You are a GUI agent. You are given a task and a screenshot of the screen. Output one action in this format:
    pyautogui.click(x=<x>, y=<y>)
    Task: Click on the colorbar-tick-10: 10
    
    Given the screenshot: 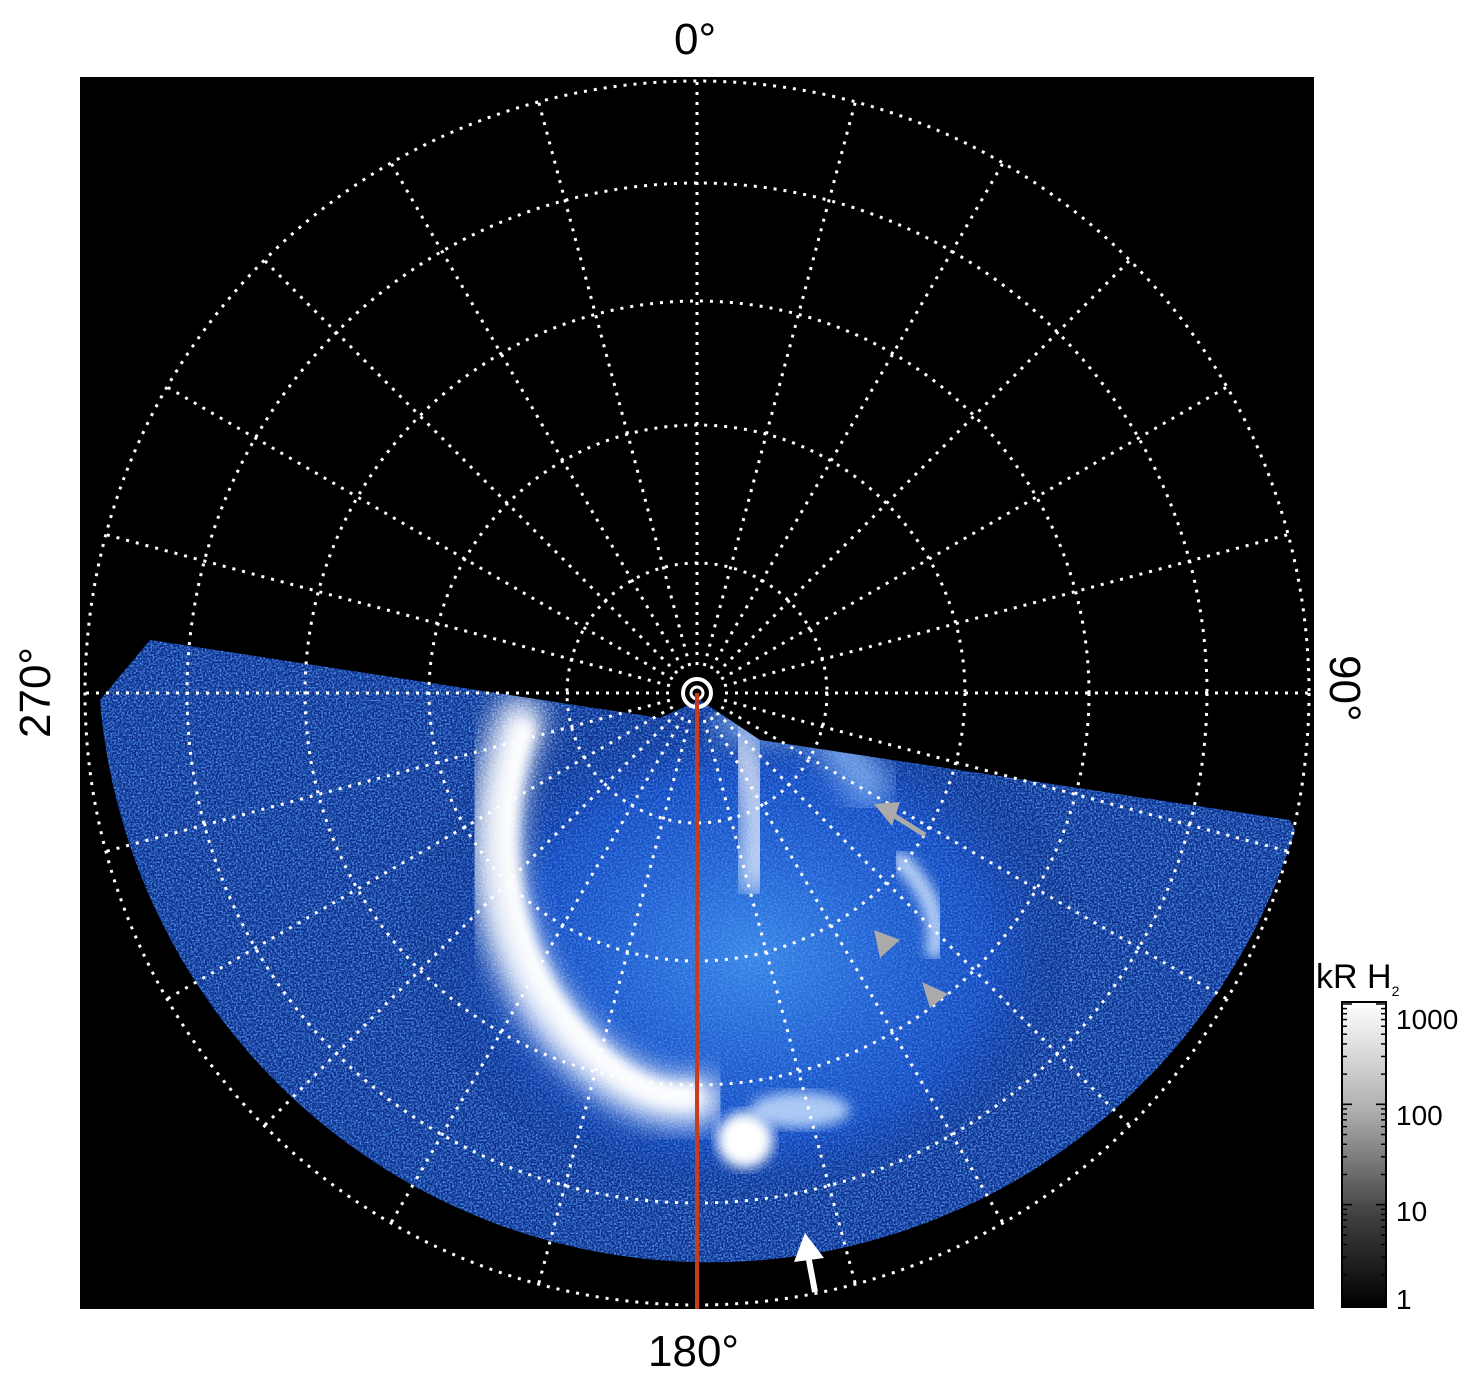 What is the action you would take?
    pyautogui.click(x=1412, y=1211)
    